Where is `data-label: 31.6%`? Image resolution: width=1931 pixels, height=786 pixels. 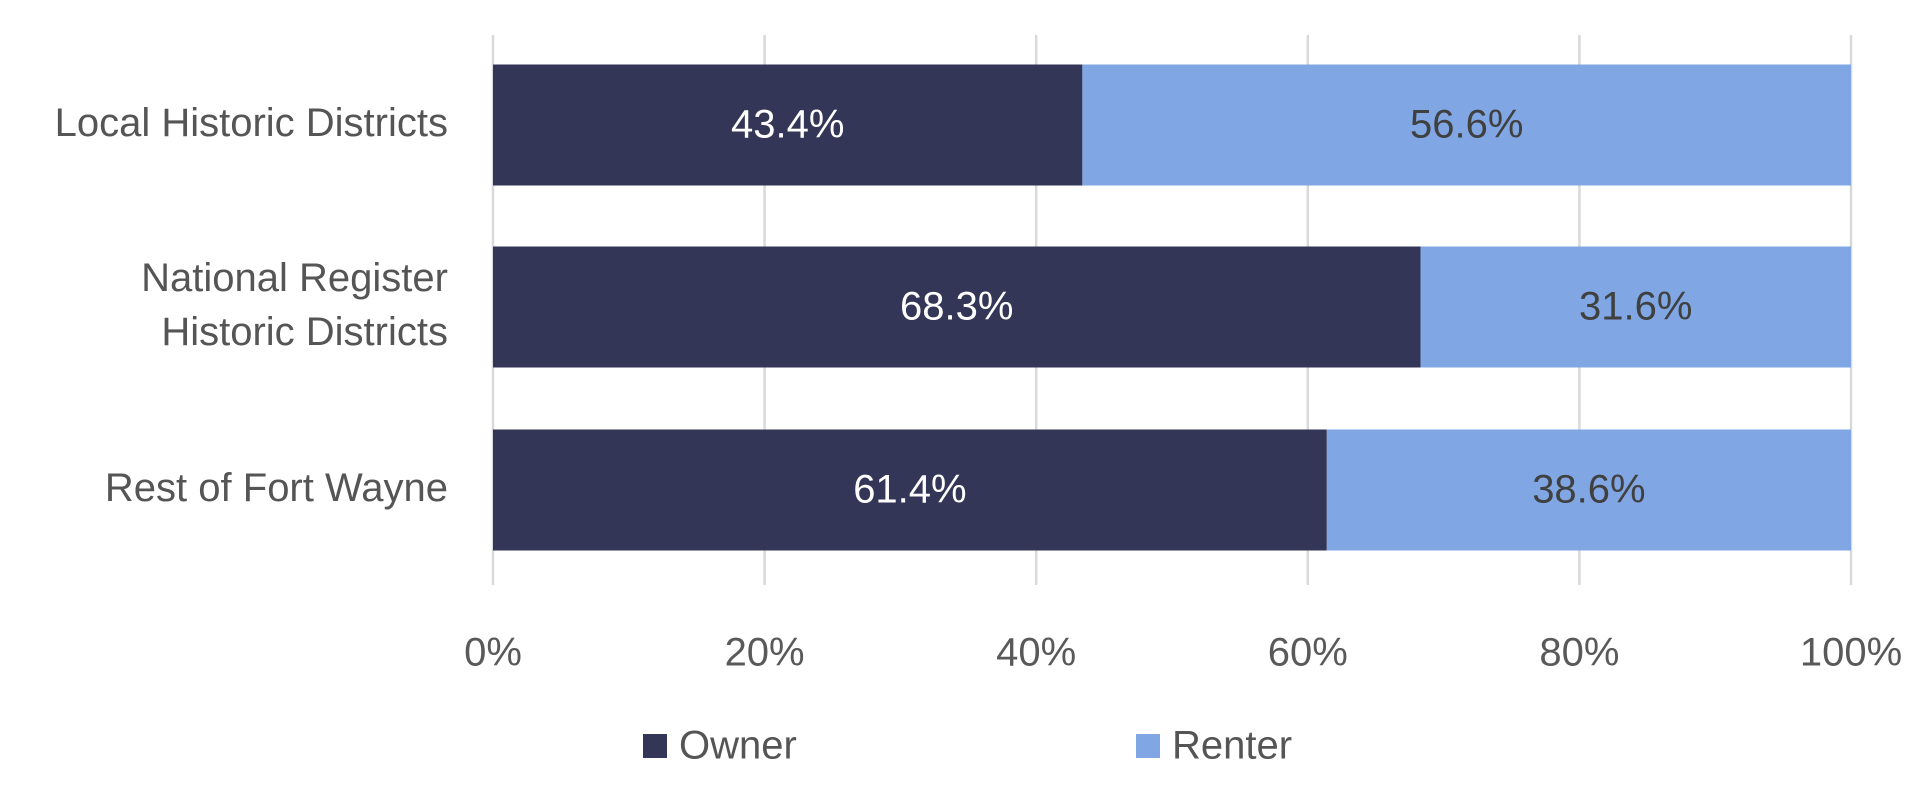 data-label: 31.6% is located at coordinates (1635, 307).